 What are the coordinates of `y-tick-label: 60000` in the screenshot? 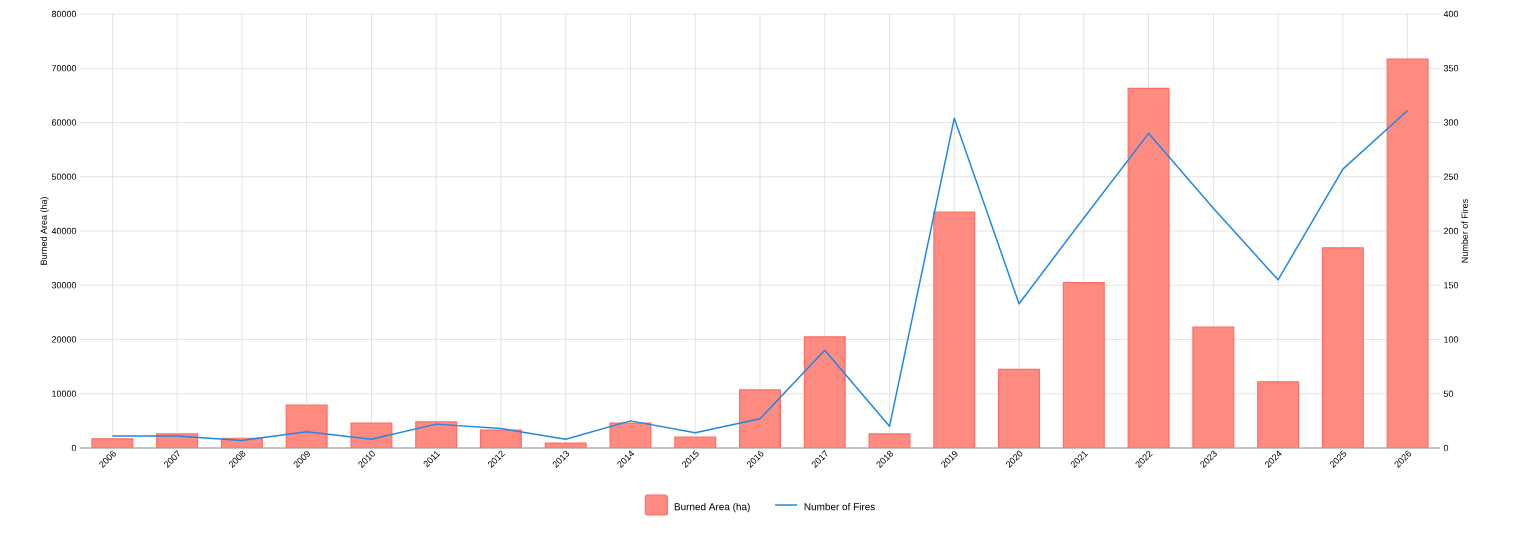 It's located at (64, 122).